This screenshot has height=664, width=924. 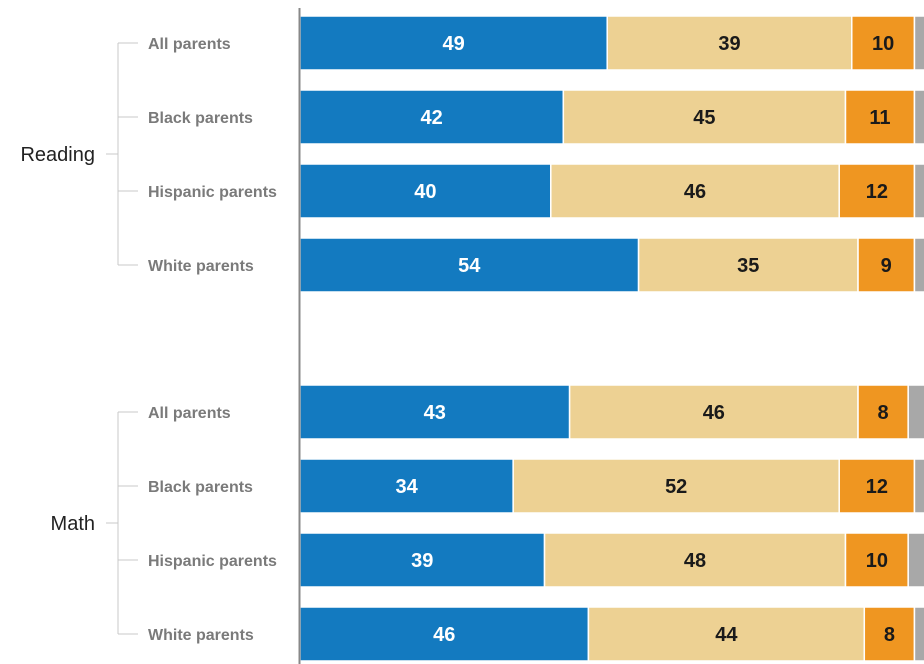 I want to click on data-label: 35, so click(x=748, y=266).